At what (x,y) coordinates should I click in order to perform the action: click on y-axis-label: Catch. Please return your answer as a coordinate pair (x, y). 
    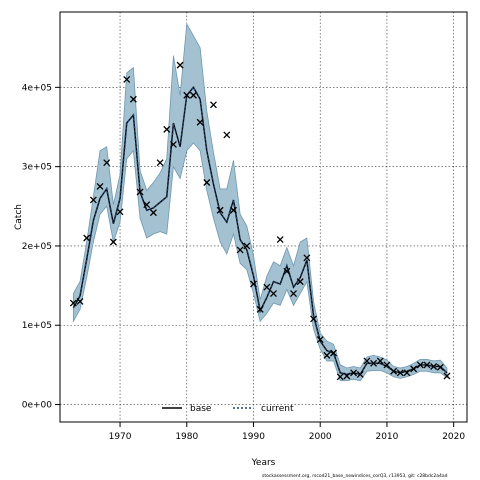
    Looking at the image, I should click on (19, 217).